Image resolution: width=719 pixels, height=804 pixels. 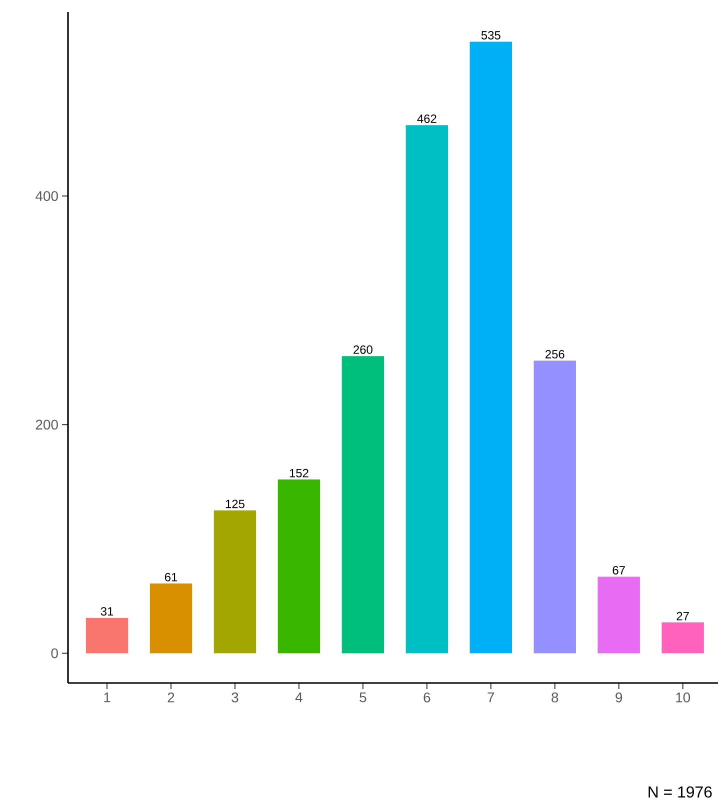 What do you see at coordinates (426, 118) in the screenshot?
I see `data-label: 462` at bounding box center [426, 118].